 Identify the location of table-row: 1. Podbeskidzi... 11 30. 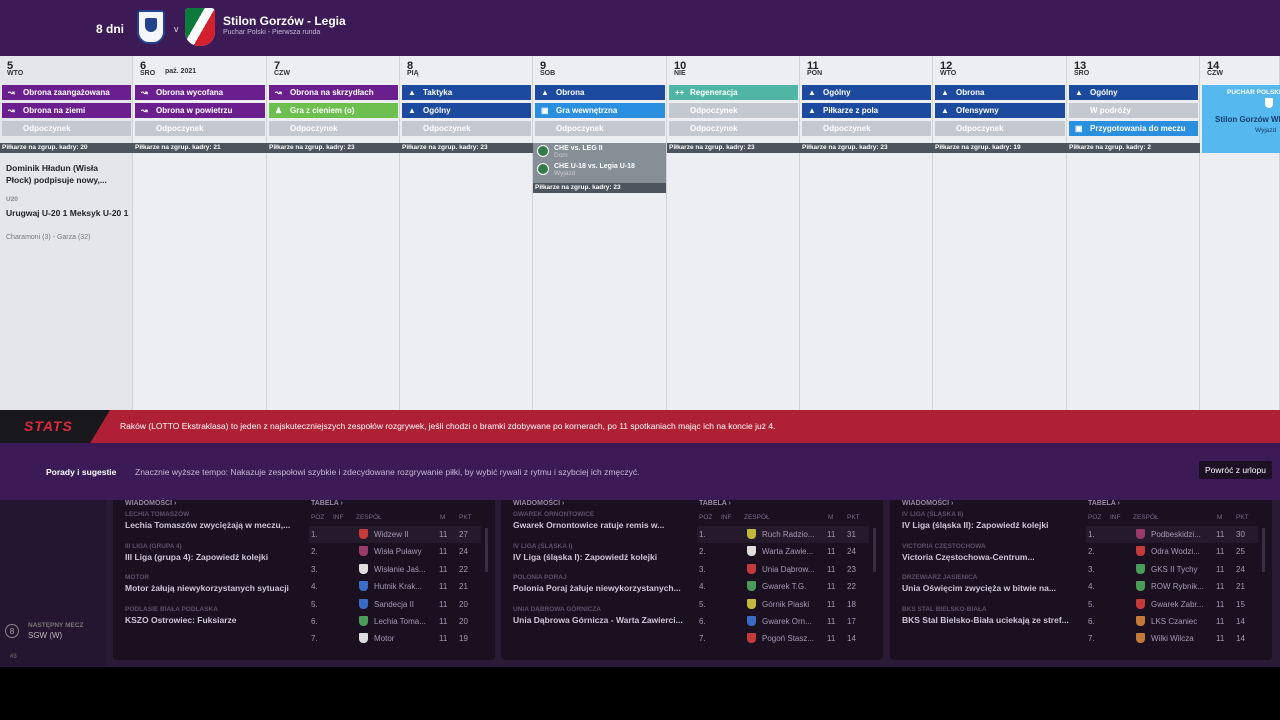
(1172, 534).